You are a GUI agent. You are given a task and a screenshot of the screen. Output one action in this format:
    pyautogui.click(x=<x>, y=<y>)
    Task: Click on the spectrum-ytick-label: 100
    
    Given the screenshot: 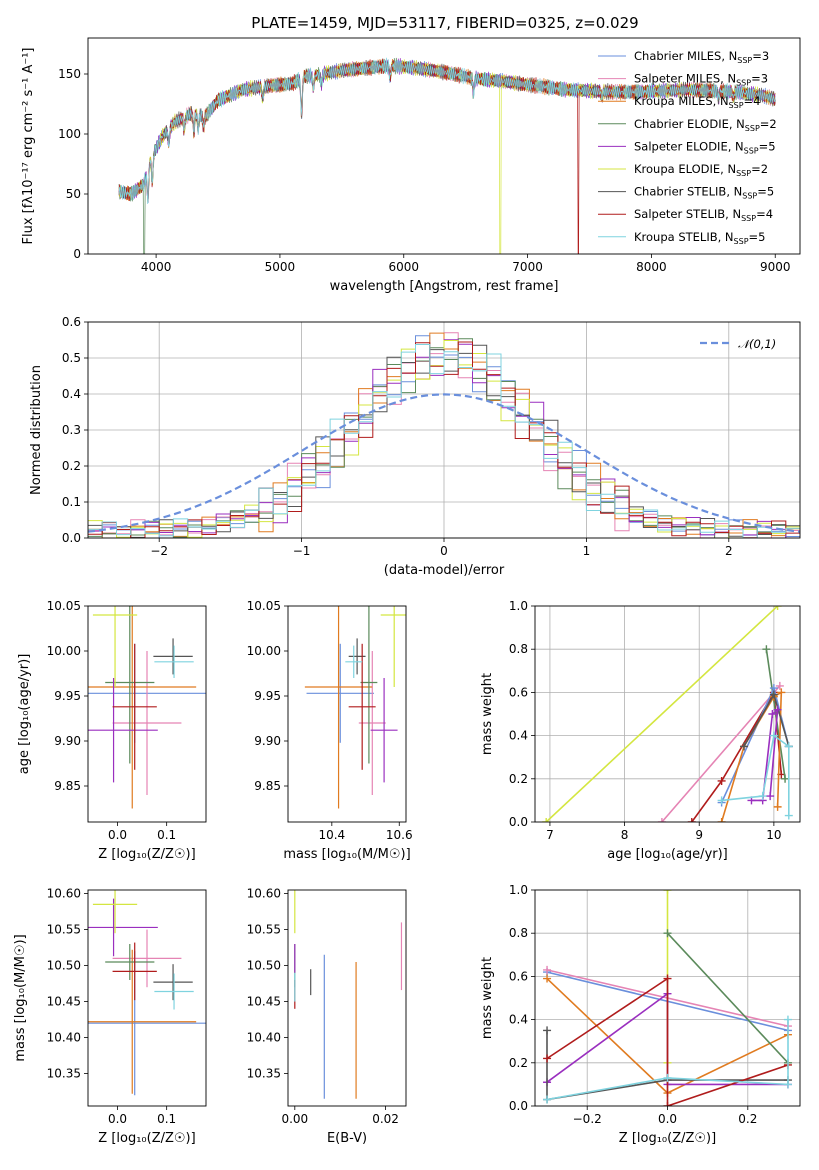 What is the action you would take?
    pyautogui.click(x=69, y=134)
    